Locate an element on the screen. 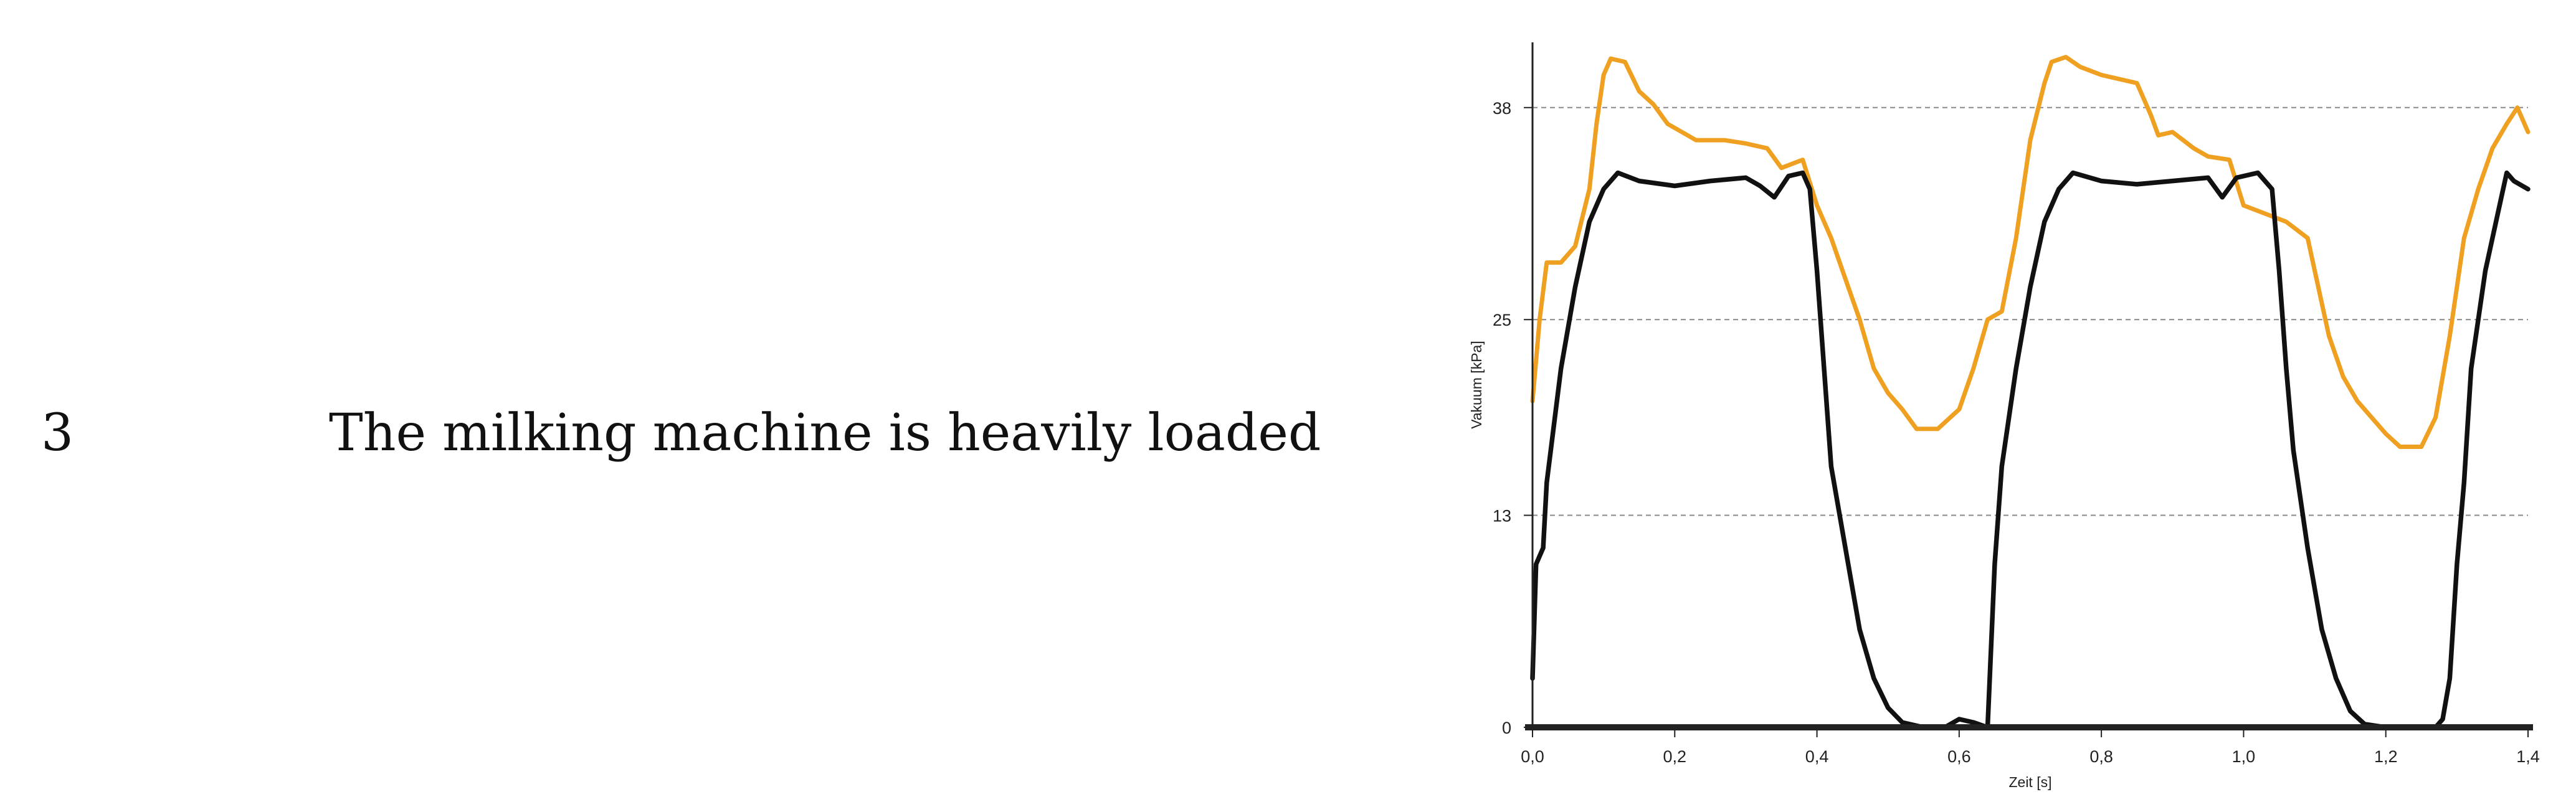  x-tick-label-4: 0,8 is located at coordinates (2101, 756).